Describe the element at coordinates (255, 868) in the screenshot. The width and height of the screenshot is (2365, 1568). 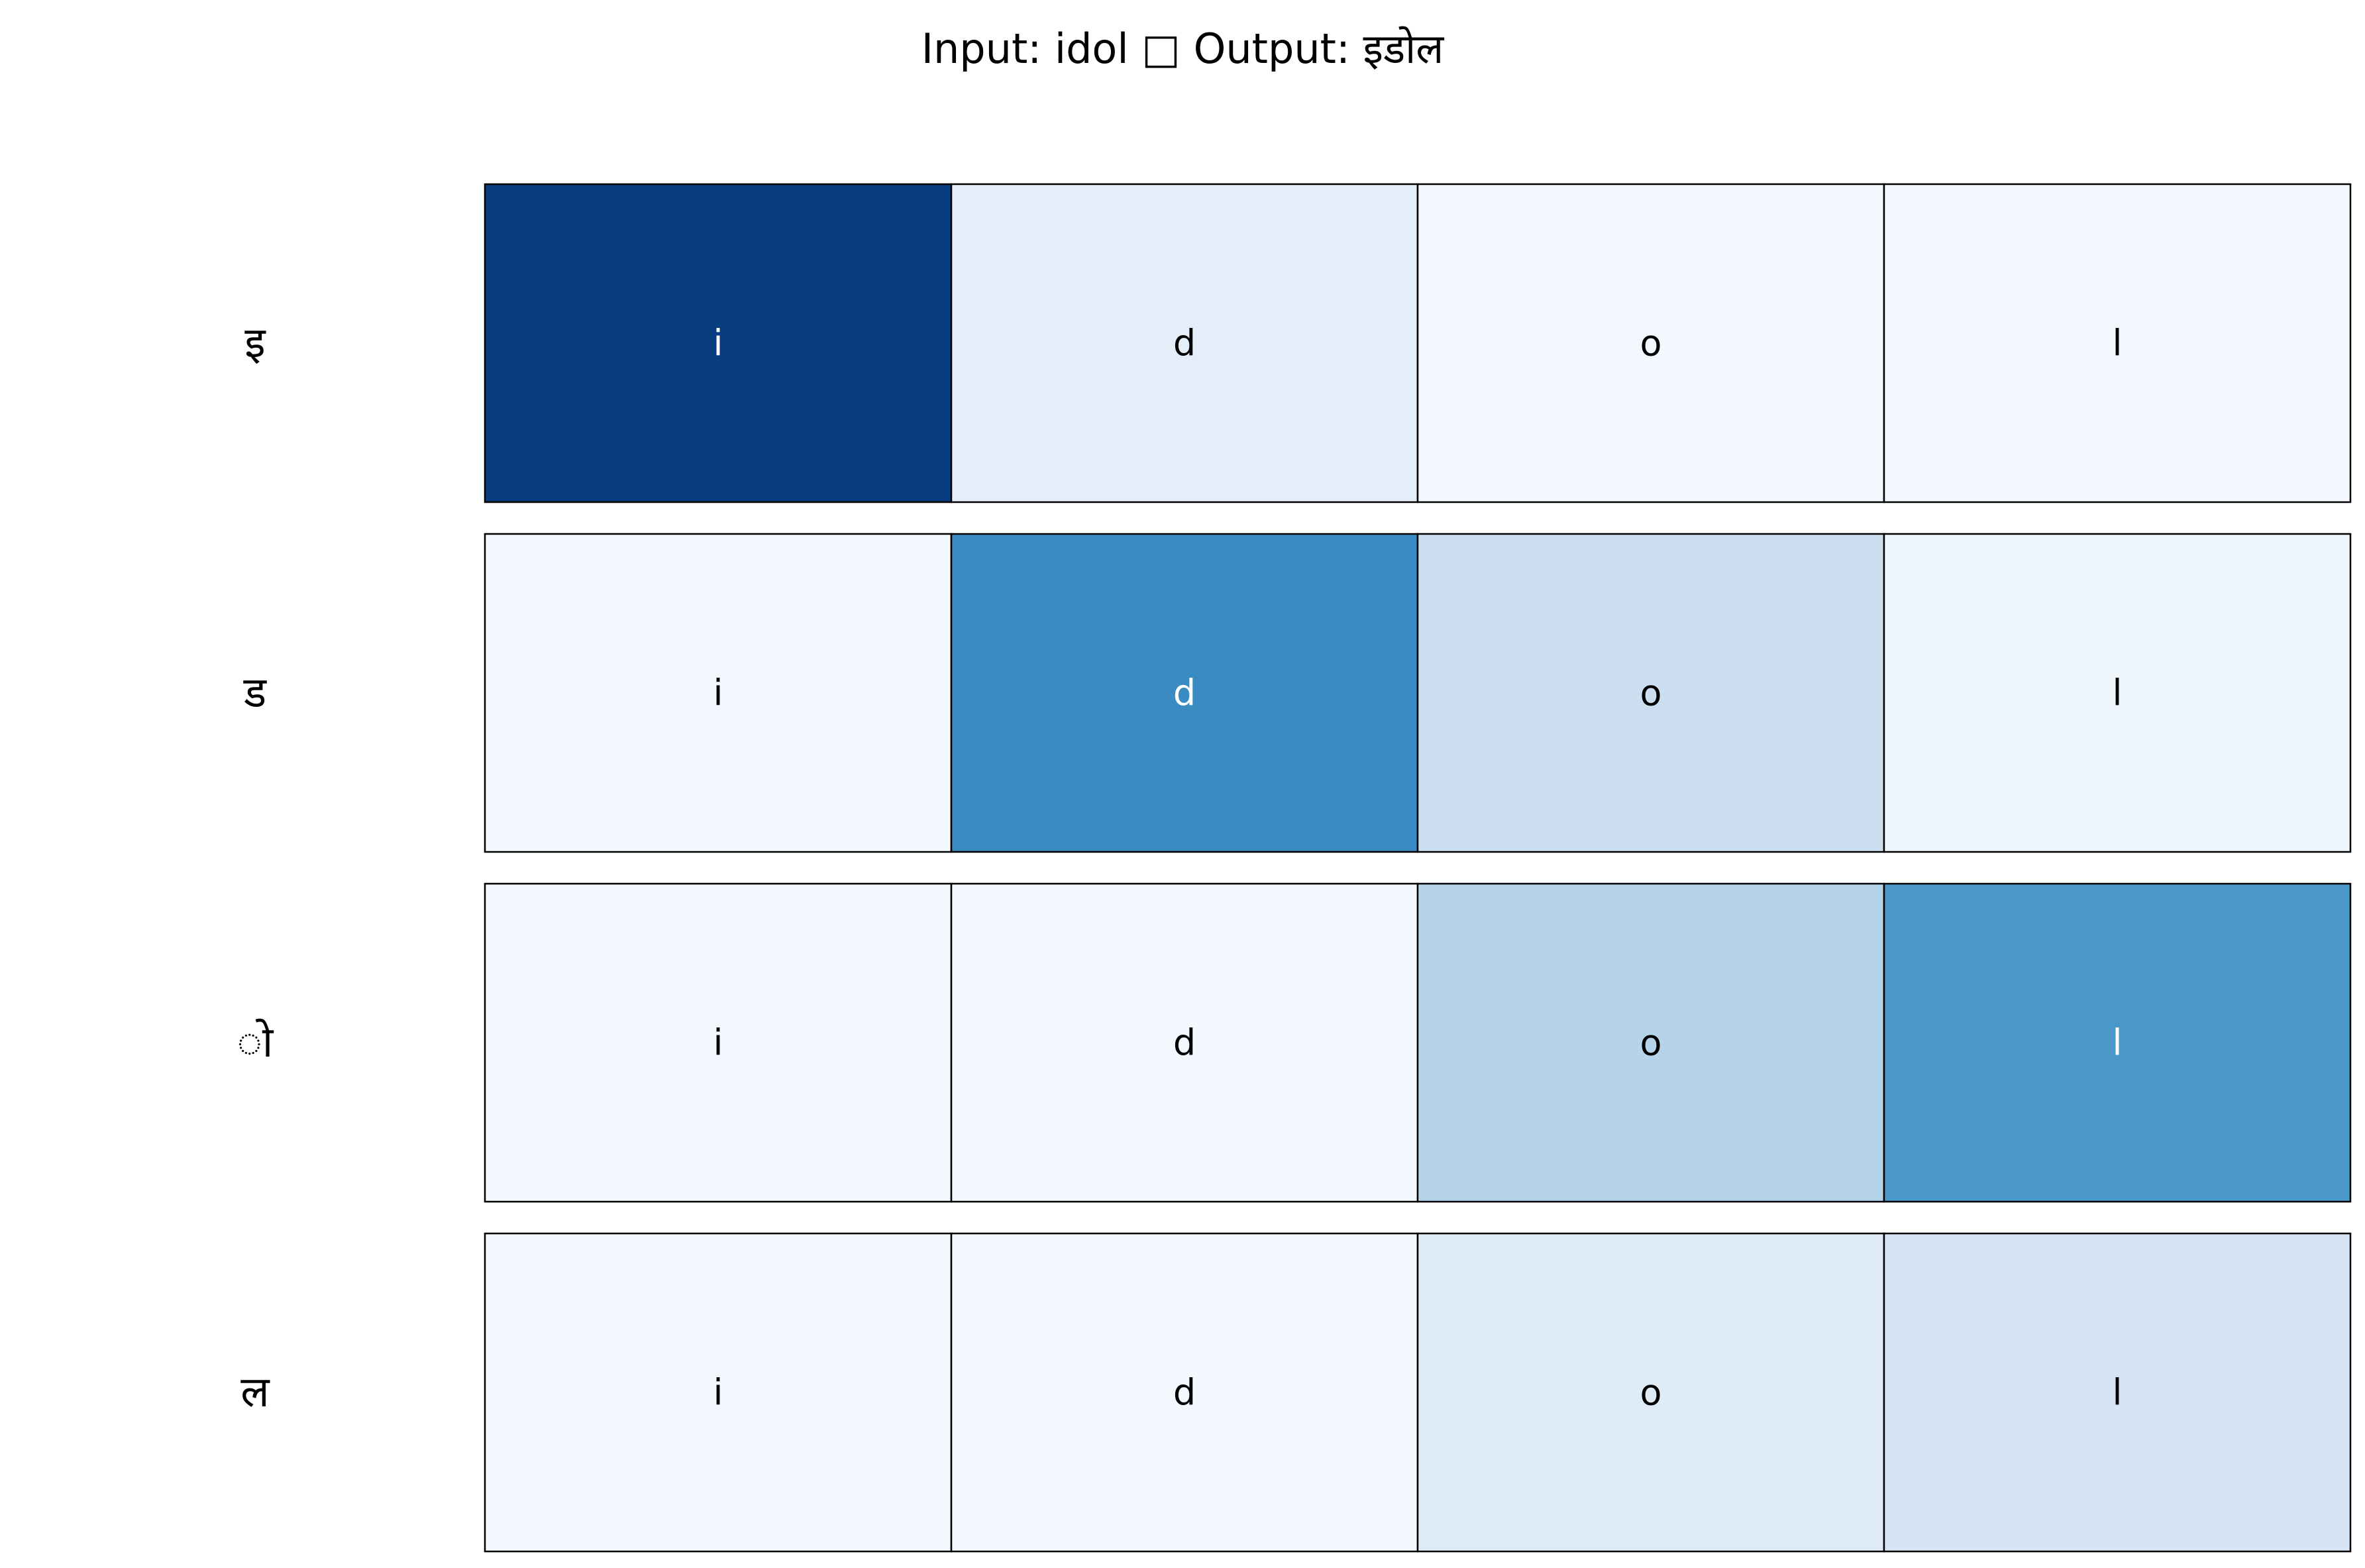
I see `row-labels: इ डो ल` at that location.